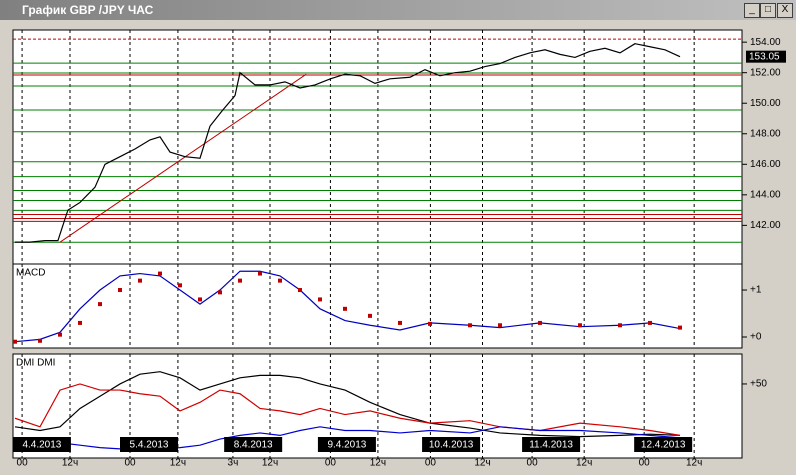 The width and height of the screenshot is (796, 475). I want to click on date-label: 12.4.2013, so click(663, 445).